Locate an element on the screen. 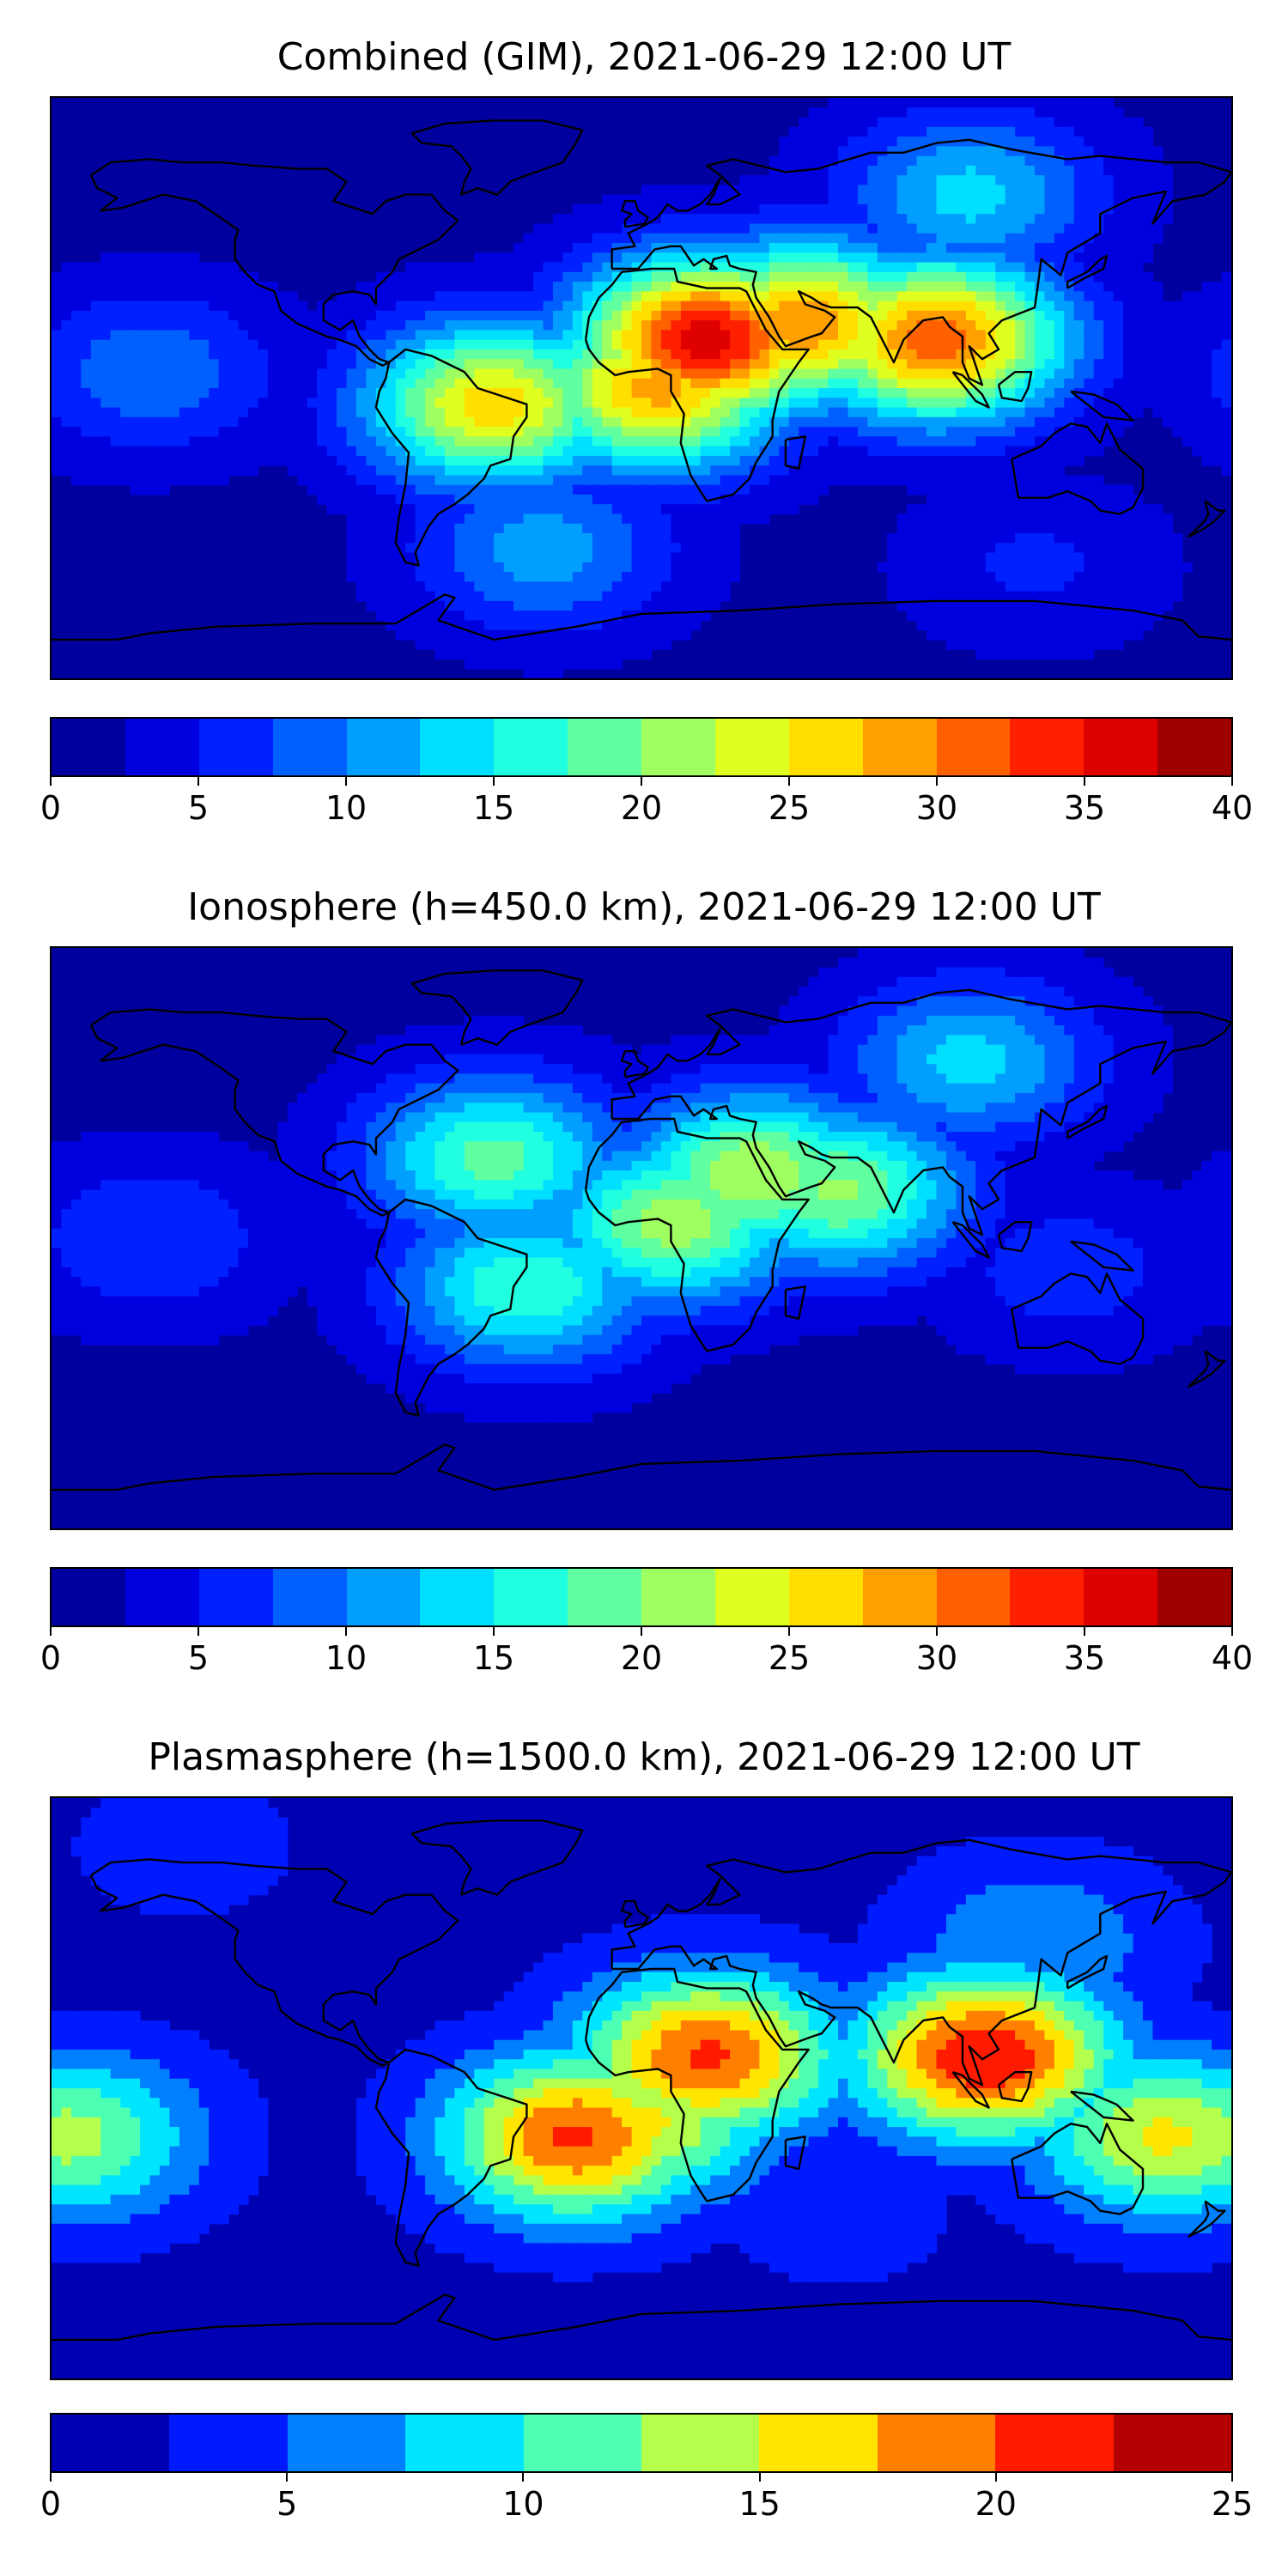  plasmasphere-colorbar is located at coordinates (641, 2443).